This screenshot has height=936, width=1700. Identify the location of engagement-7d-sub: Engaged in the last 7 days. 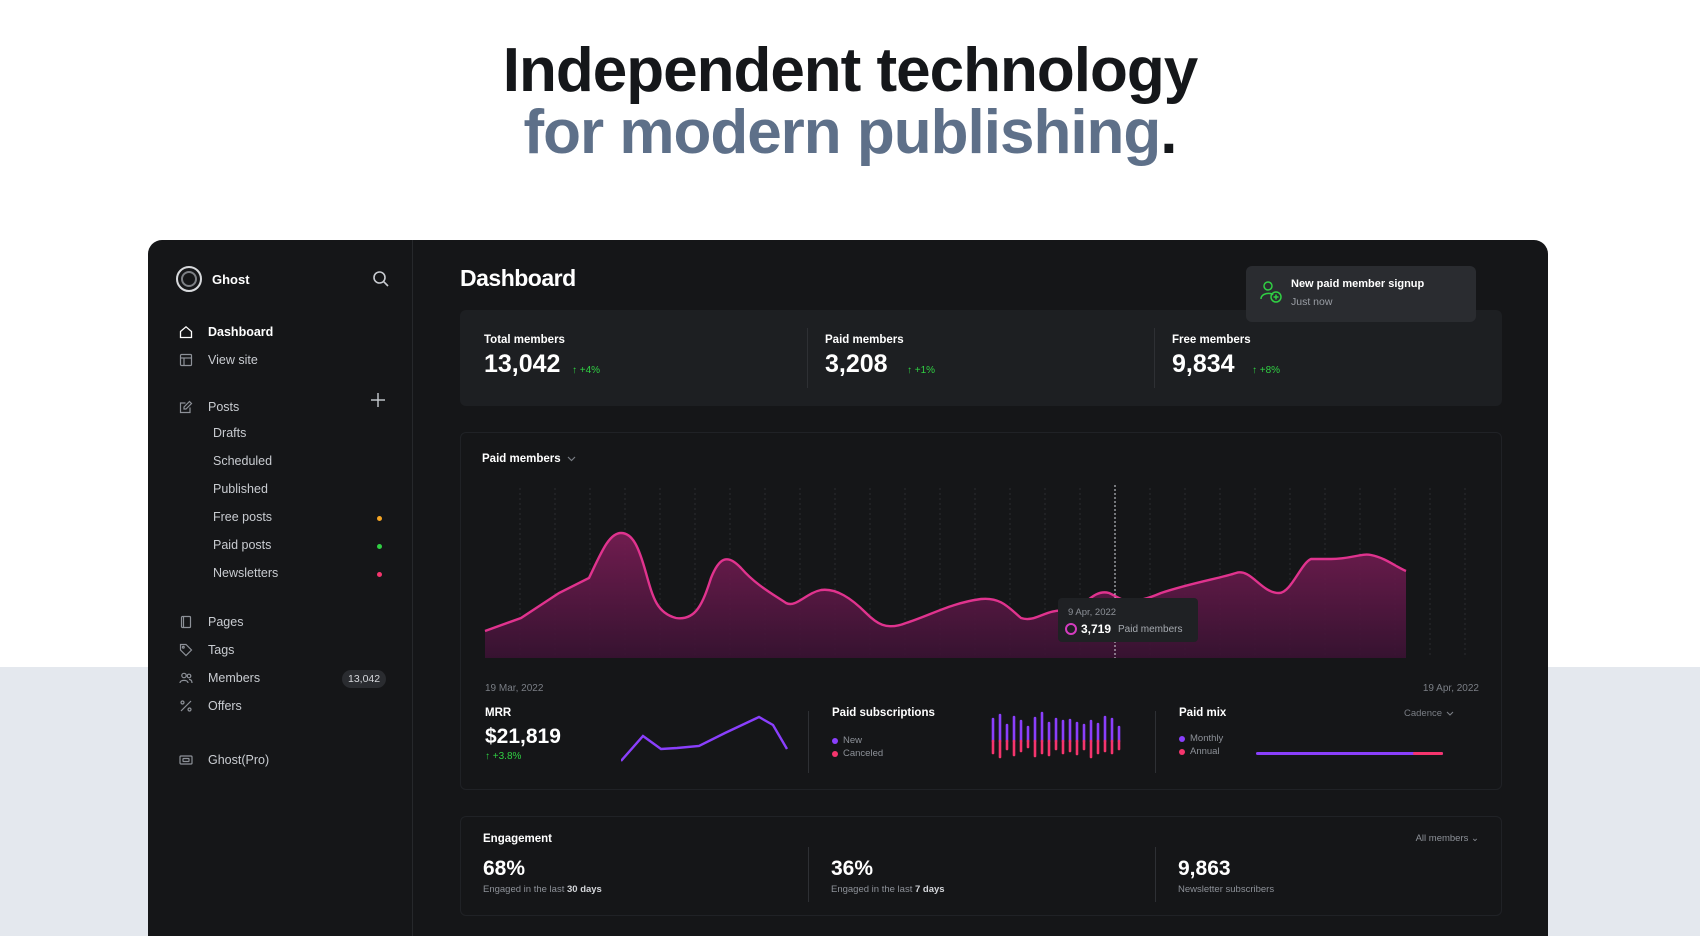
(888, 889).